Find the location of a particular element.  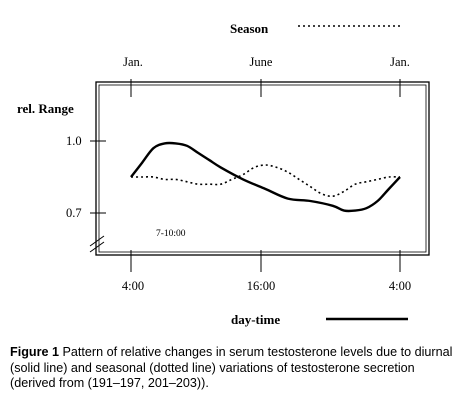

top-axis-label-1: Jan. is located at coordinates (133, 62).